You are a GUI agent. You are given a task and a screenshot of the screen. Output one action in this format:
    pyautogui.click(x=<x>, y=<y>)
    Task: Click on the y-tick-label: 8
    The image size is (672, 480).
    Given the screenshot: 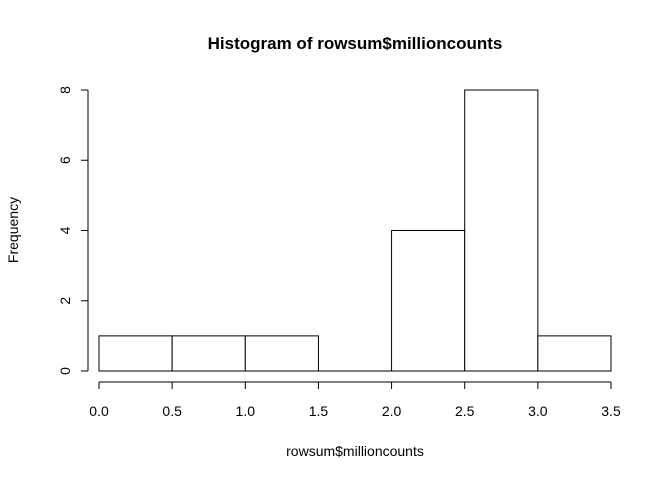 What is the action you would take?
    pyautogui.click(x=65, y=90)
    